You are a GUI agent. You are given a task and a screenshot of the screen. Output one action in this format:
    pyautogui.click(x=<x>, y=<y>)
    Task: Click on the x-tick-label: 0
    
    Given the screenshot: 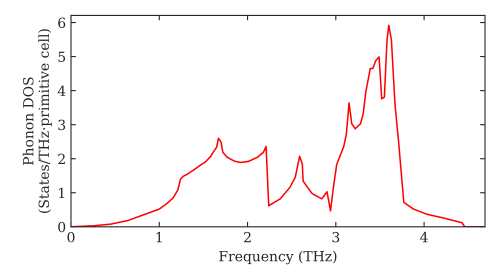 What is the action you would take?
    pyautogui.click(x=70, y=237)
    